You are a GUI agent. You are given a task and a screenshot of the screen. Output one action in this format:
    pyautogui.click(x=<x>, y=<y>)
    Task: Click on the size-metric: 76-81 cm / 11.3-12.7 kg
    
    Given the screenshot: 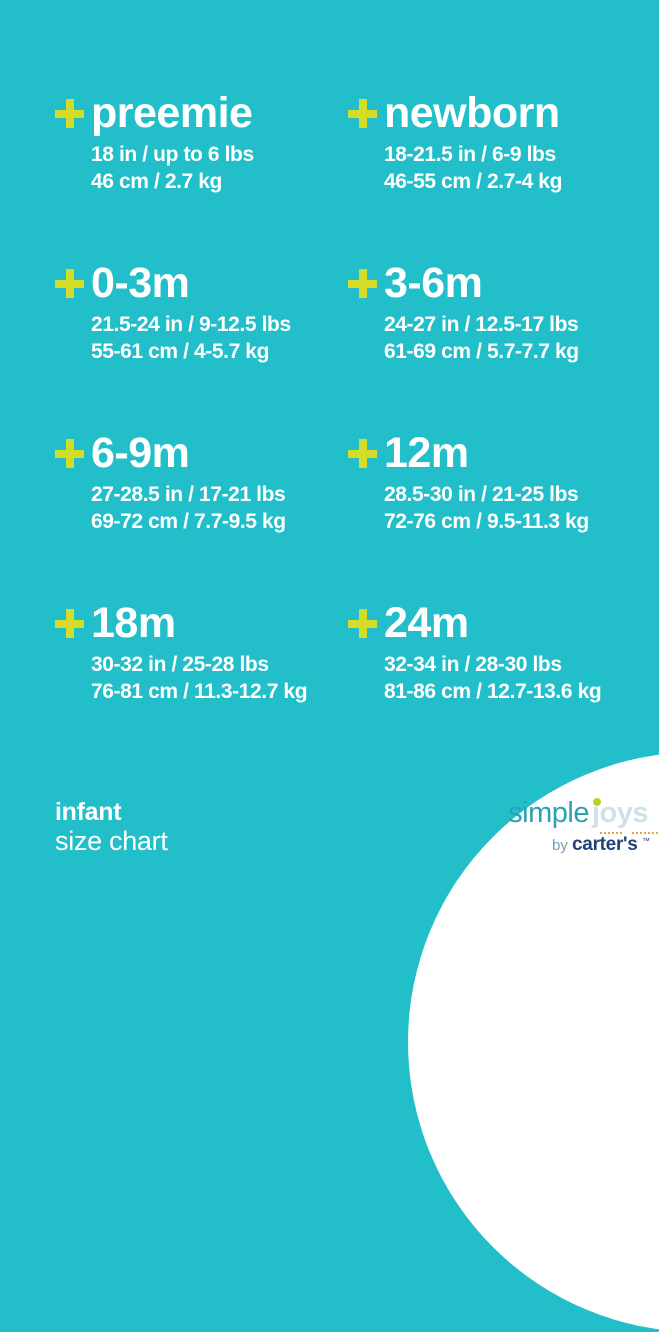 What is the action you would take?
    pyautogui.click(x=199, y=691)
    